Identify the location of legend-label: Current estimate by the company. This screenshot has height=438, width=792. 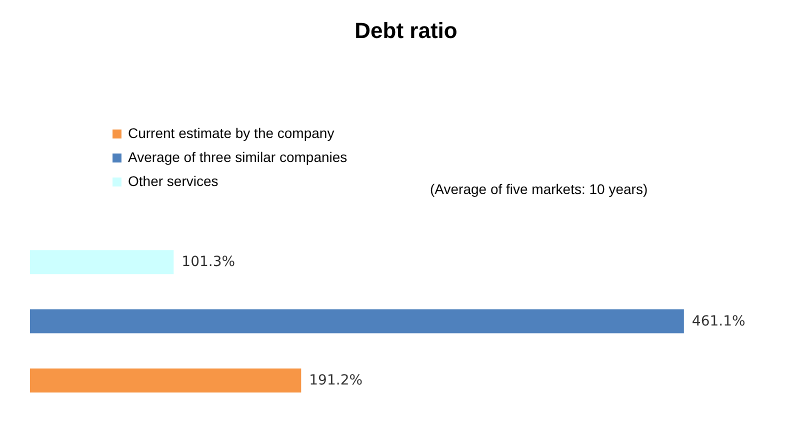
(231, 133).